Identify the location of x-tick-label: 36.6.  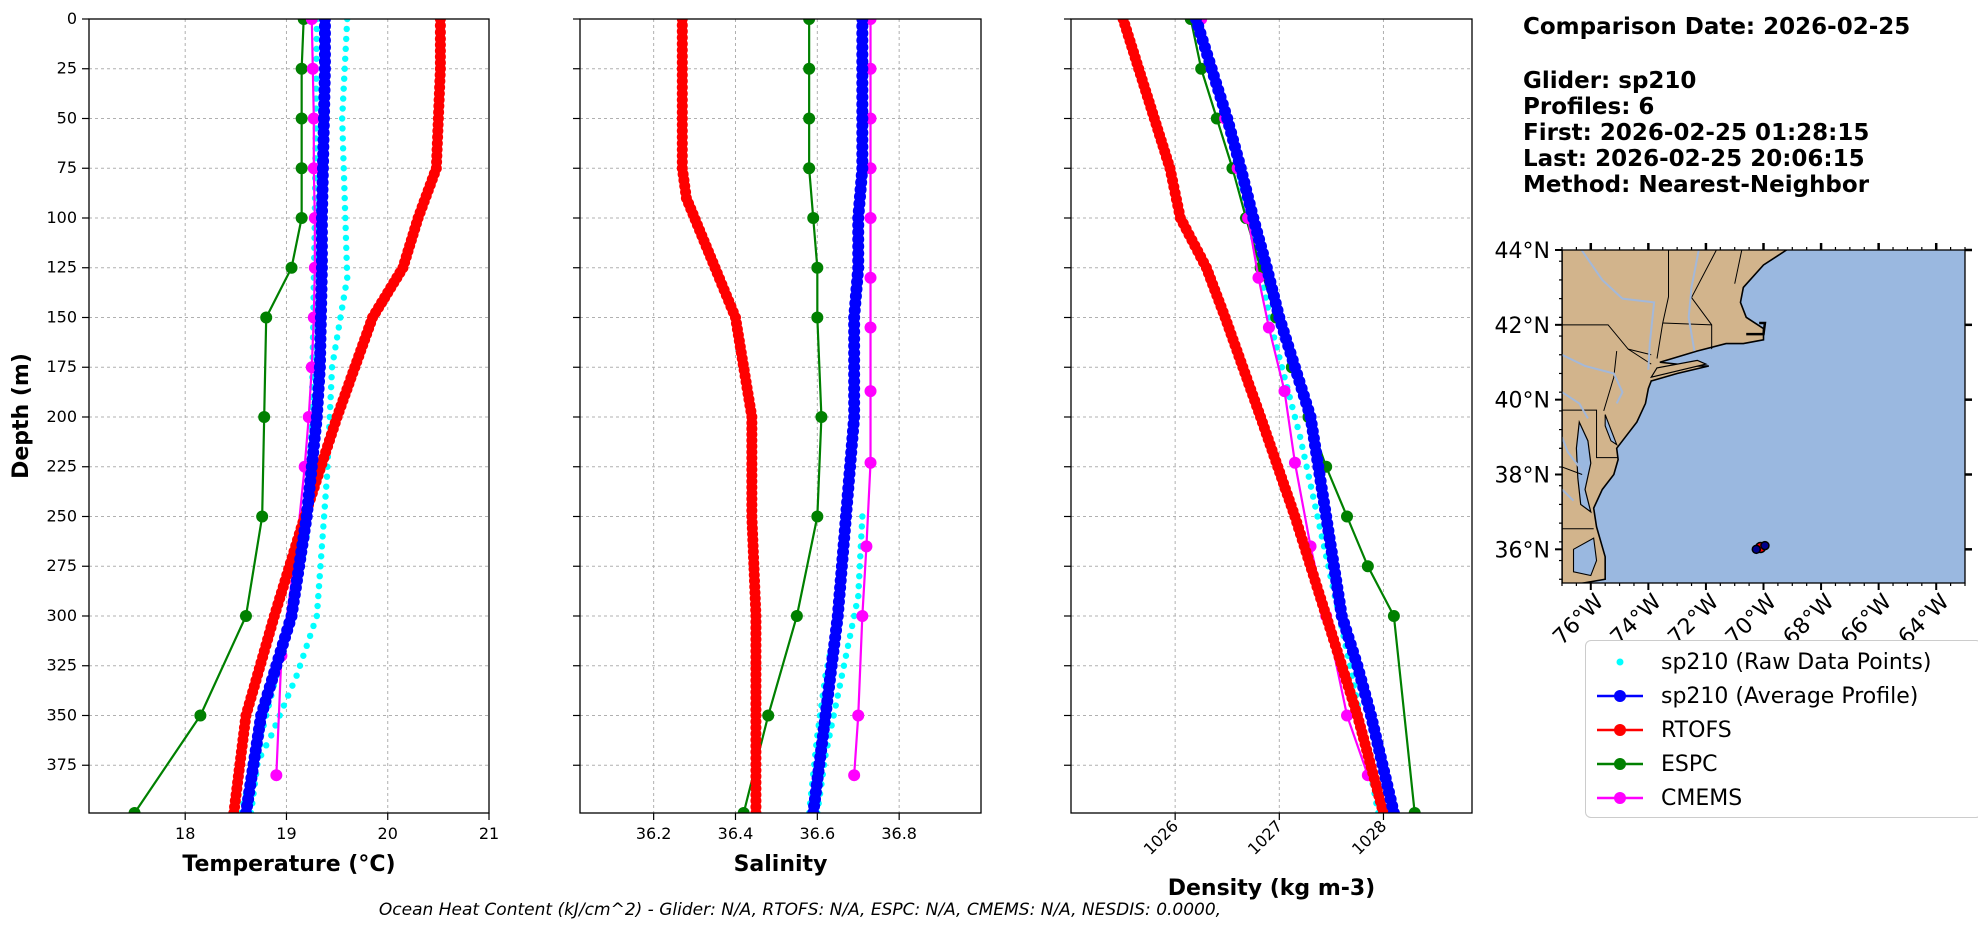
(818, 833).